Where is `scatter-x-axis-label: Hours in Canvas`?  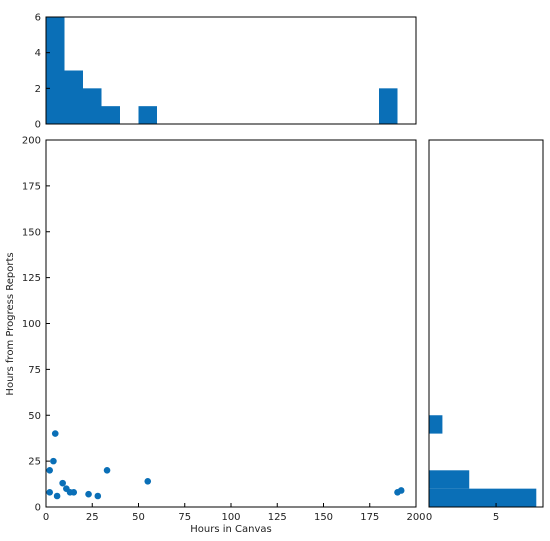
scatter-x-axis-label: Hours in Canvas is located at coordinates (230, 529).